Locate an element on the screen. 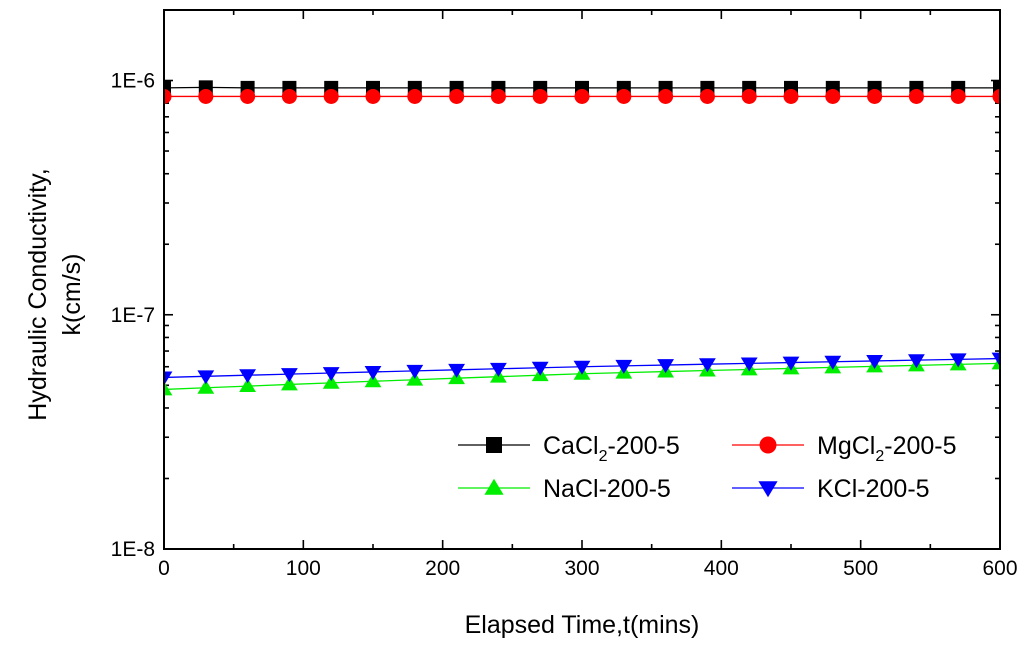 Image resolution: width=1024 pixels, height=649 pixels. x-tick-label: 200 is located at coordinates (442, 568).